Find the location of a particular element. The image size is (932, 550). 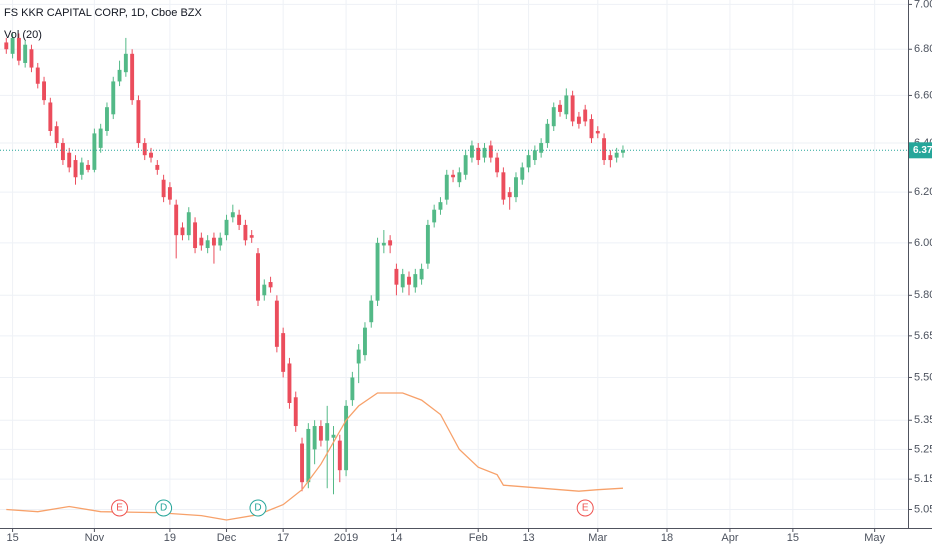

x-tick-label: 13 is located at coordinates (528, 538).